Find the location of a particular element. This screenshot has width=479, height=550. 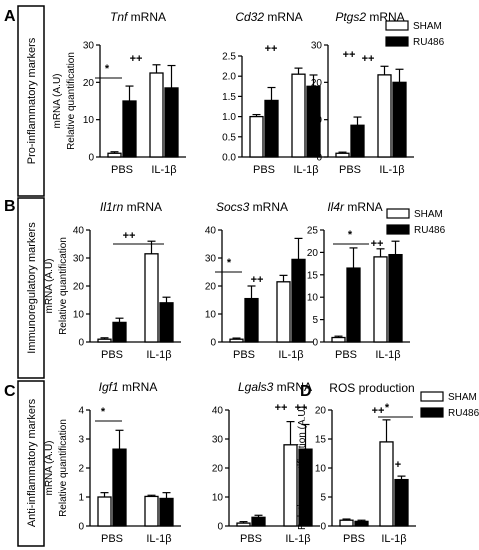

y-tick-label: 30 is located at coordinates (79, 259).